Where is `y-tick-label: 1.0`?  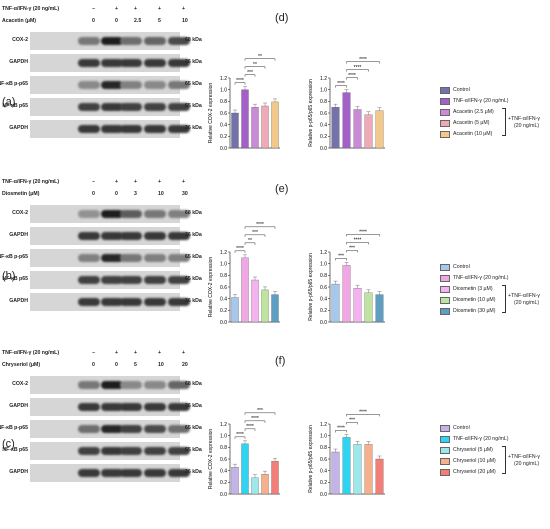
y-tick-label: 1.0 is located at coordinates (323, 264).